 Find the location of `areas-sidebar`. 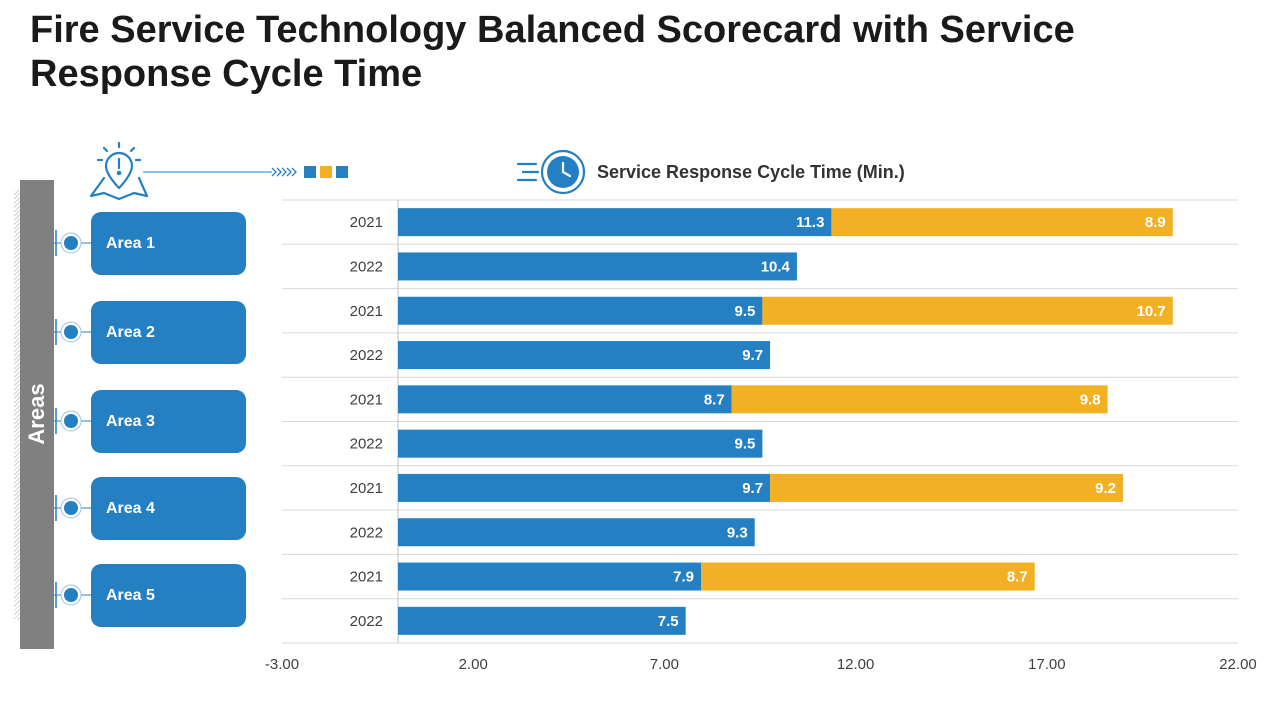

areas-sidebar is located at coordinates (37, 414).